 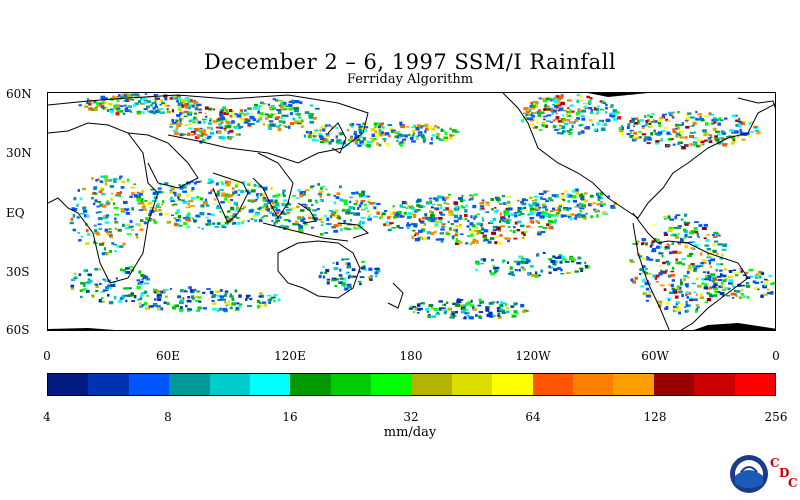 I want to click on lon-label-0-east: 0, so click(x=776, y=356).